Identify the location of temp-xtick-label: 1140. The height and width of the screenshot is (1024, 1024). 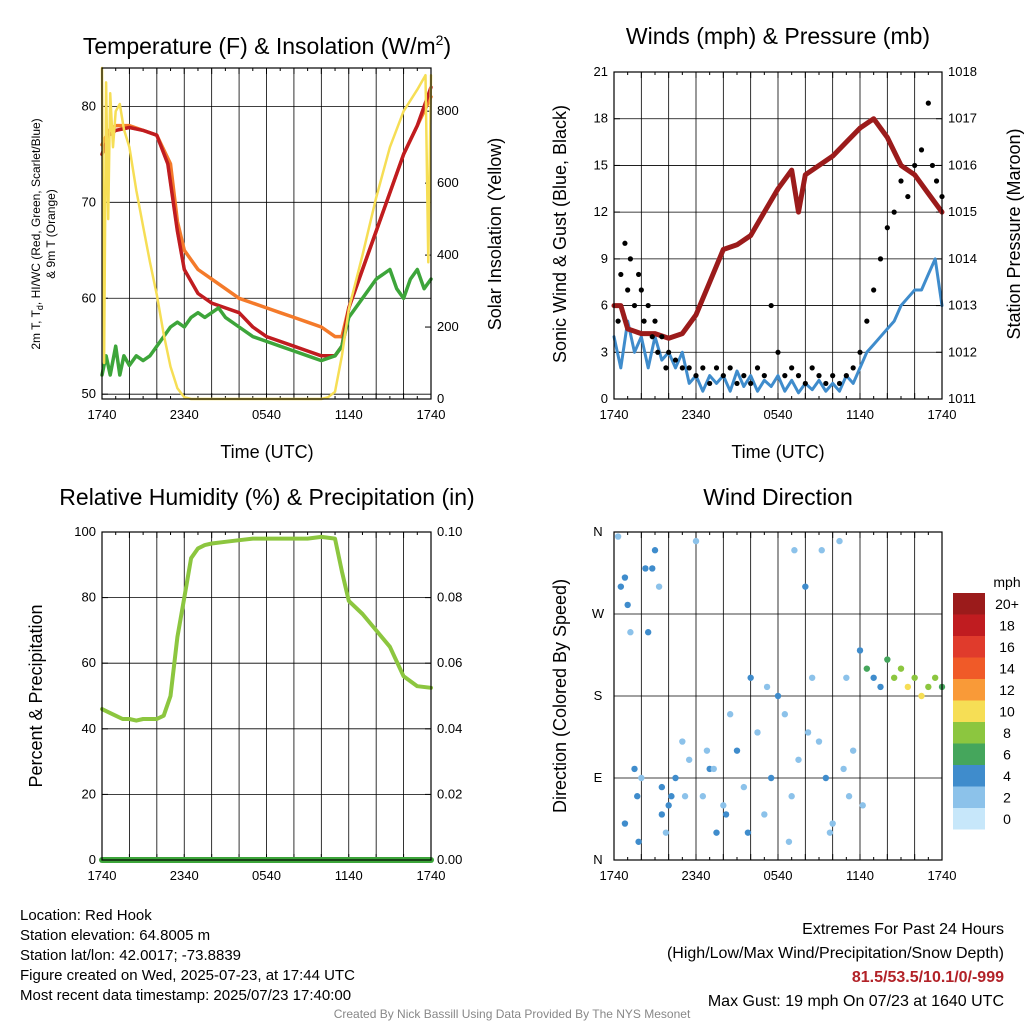
(349, 414).